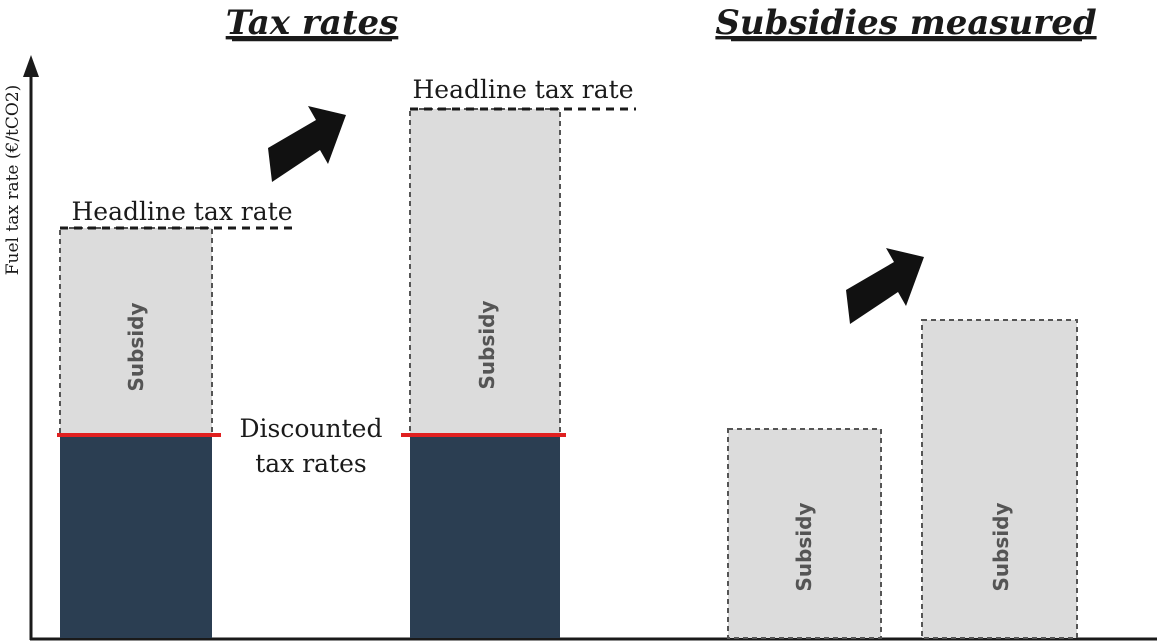 The width and height of the screenshot is (1157, 643). I want to click on bar-4-subsidy, so click(999, 479).